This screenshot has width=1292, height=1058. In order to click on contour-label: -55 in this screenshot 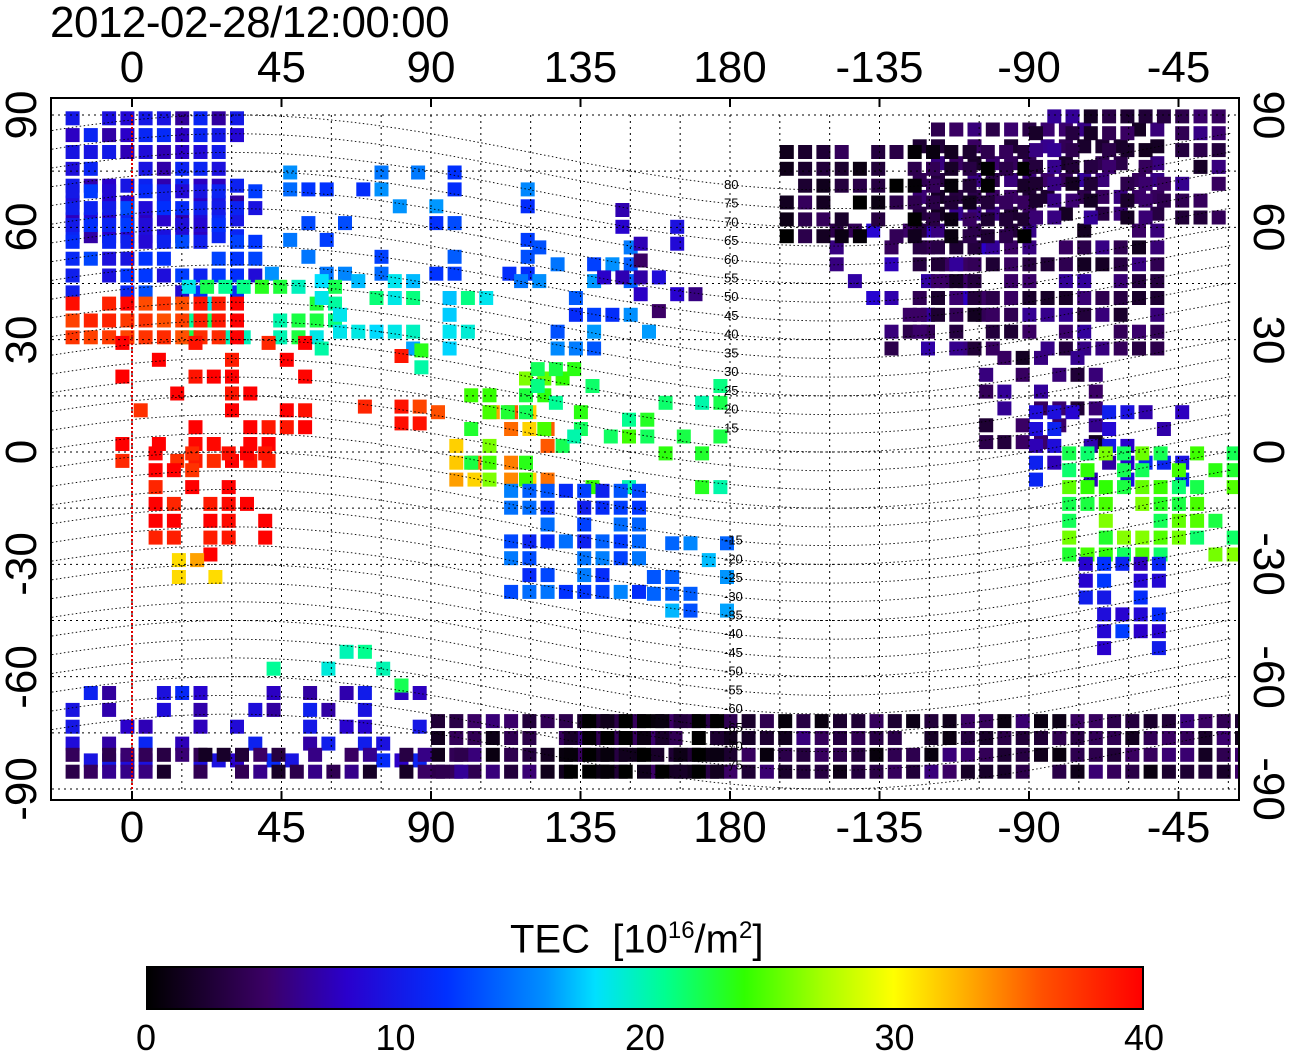, I will do `click(733, 689)`.